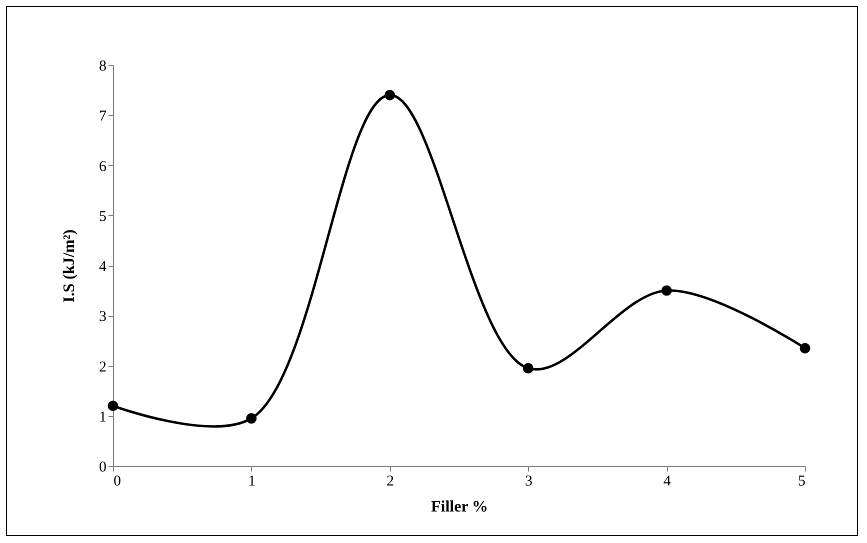  What do you see at coordinates (102, 317) in the screenshot?
I see `y-tick-label: 3` at bounding box center [102, 317].